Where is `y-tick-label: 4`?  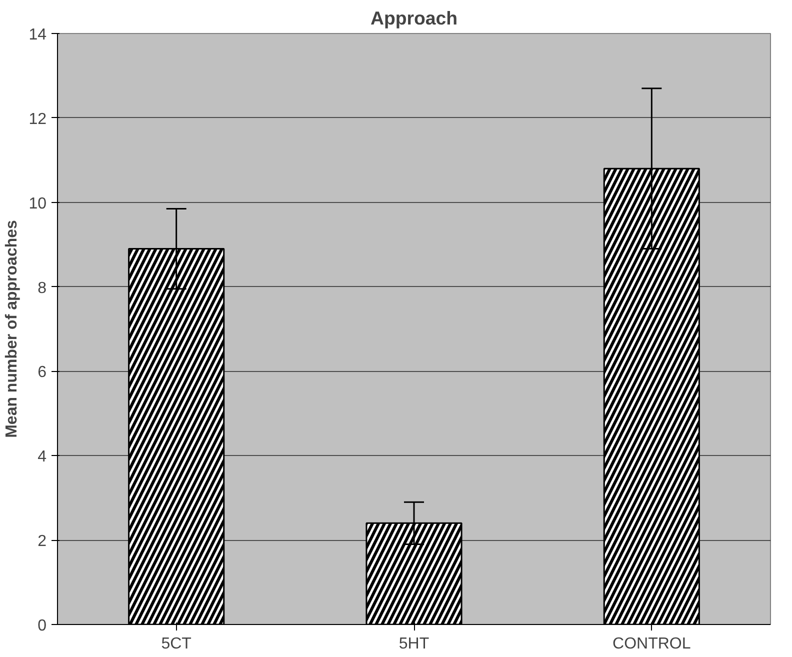 y-tick-label: 4 is located at coordinates (42, 457).